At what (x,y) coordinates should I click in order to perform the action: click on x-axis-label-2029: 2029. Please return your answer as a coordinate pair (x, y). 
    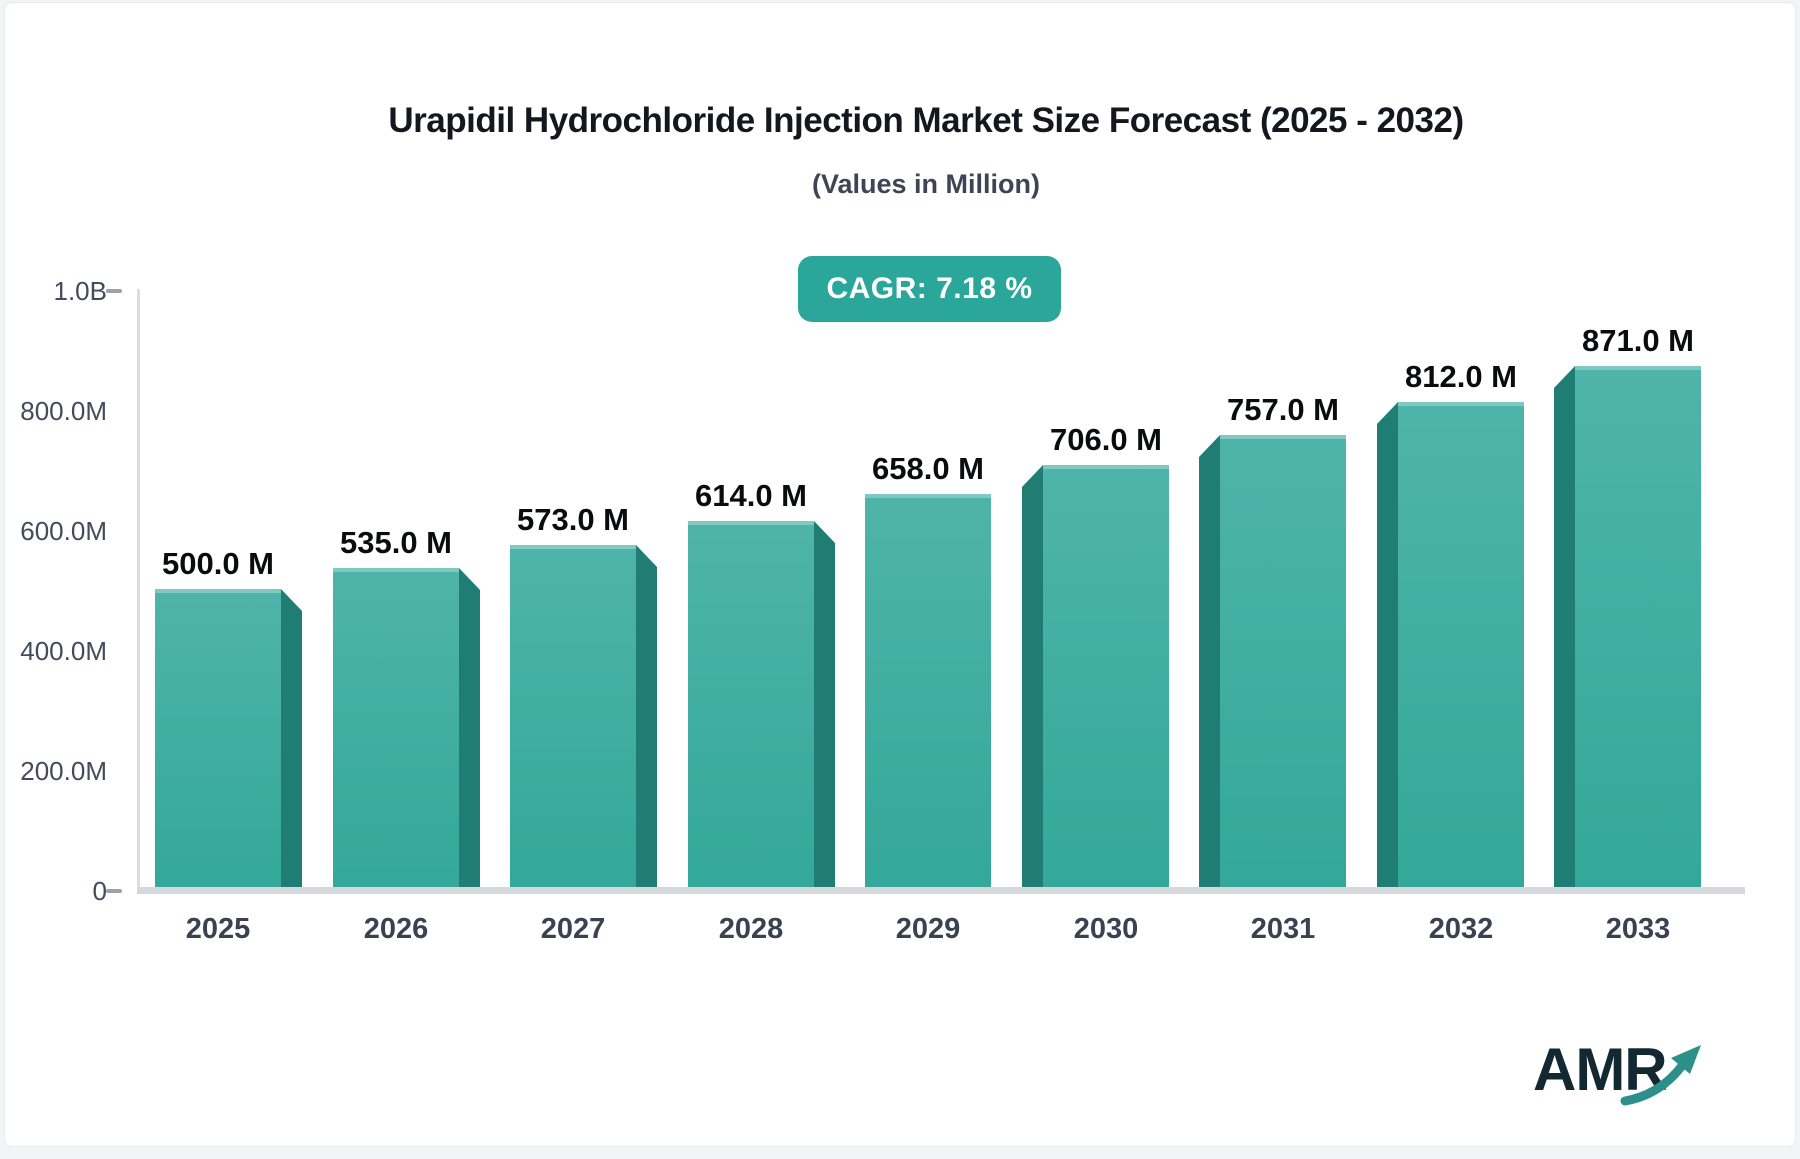
    Looking at the image, I should click on (928, 929).